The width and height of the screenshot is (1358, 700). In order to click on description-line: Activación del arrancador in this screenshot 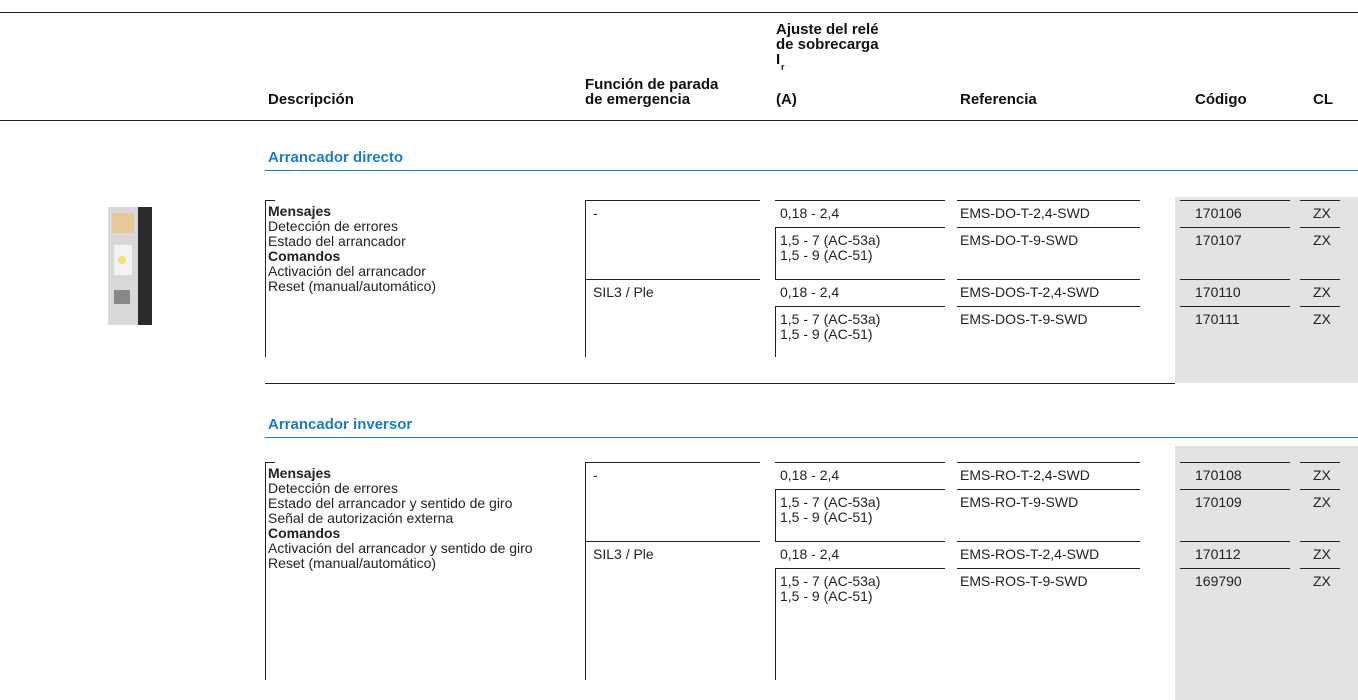, I will do `click(347, 271)`.